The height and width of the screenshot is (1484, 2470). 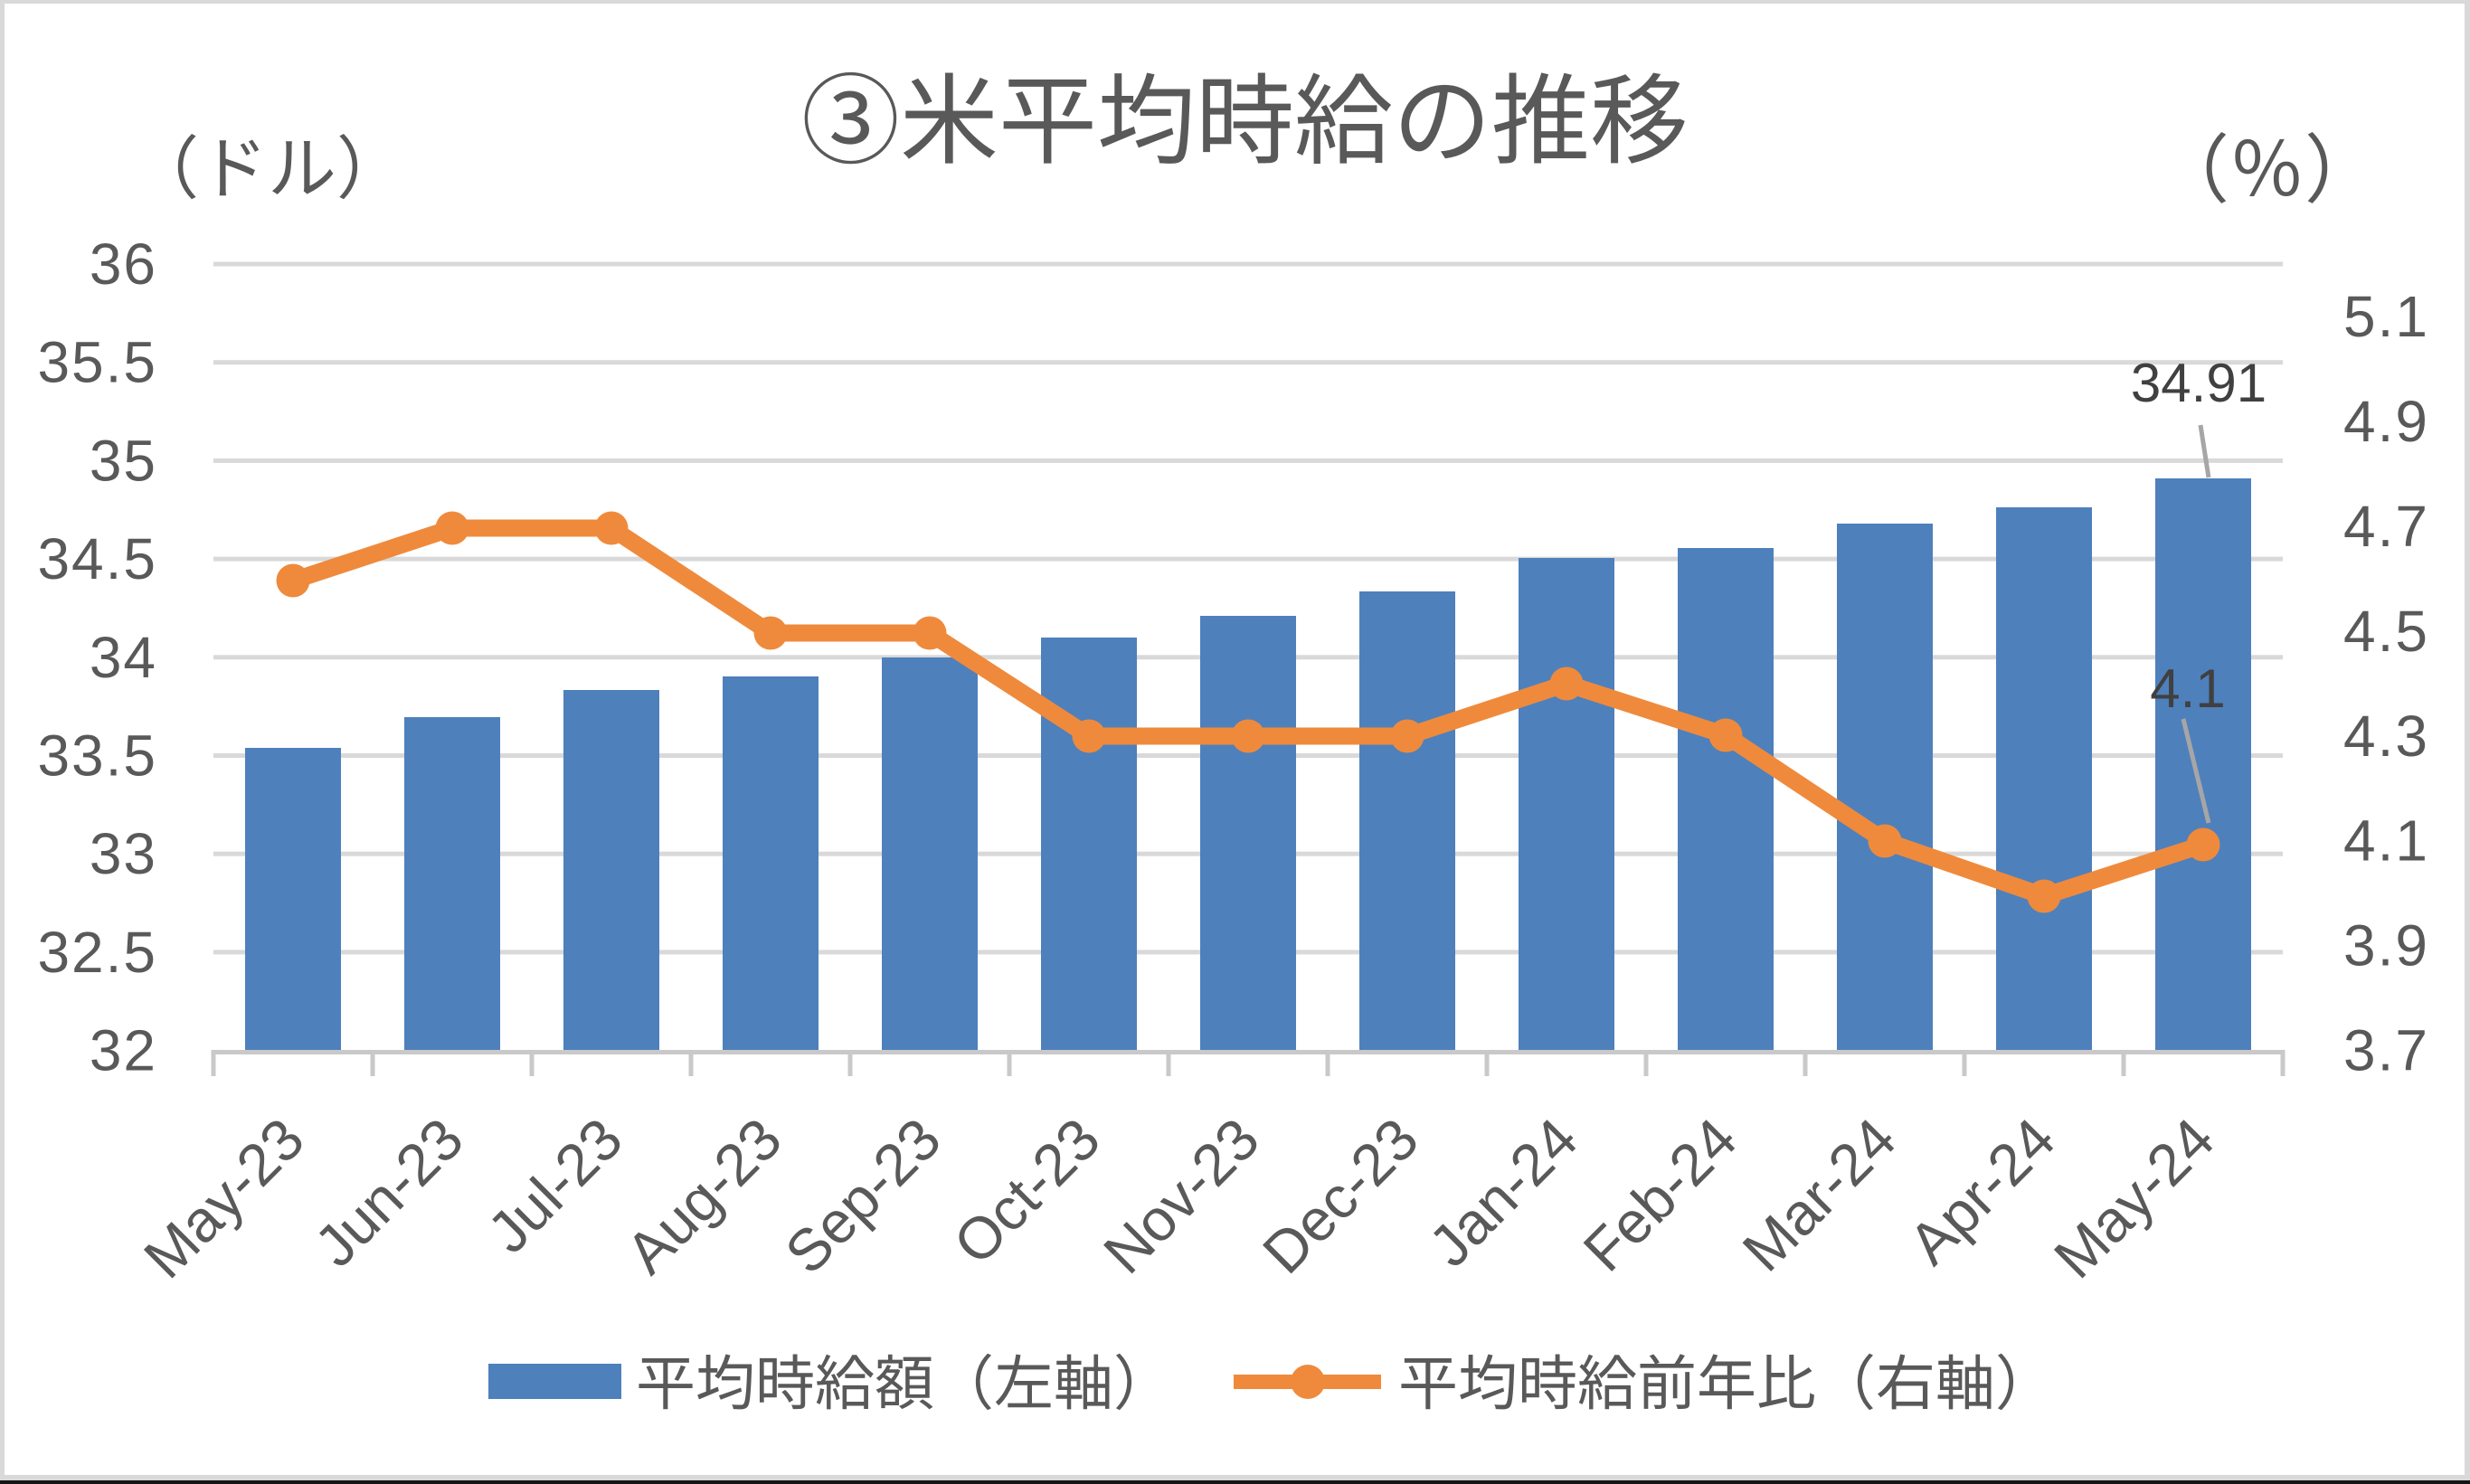 What do you see at coordinates (97, 558) in the screenshot?
I see `svg-text: 34.5` at bounding box center [97, 558].